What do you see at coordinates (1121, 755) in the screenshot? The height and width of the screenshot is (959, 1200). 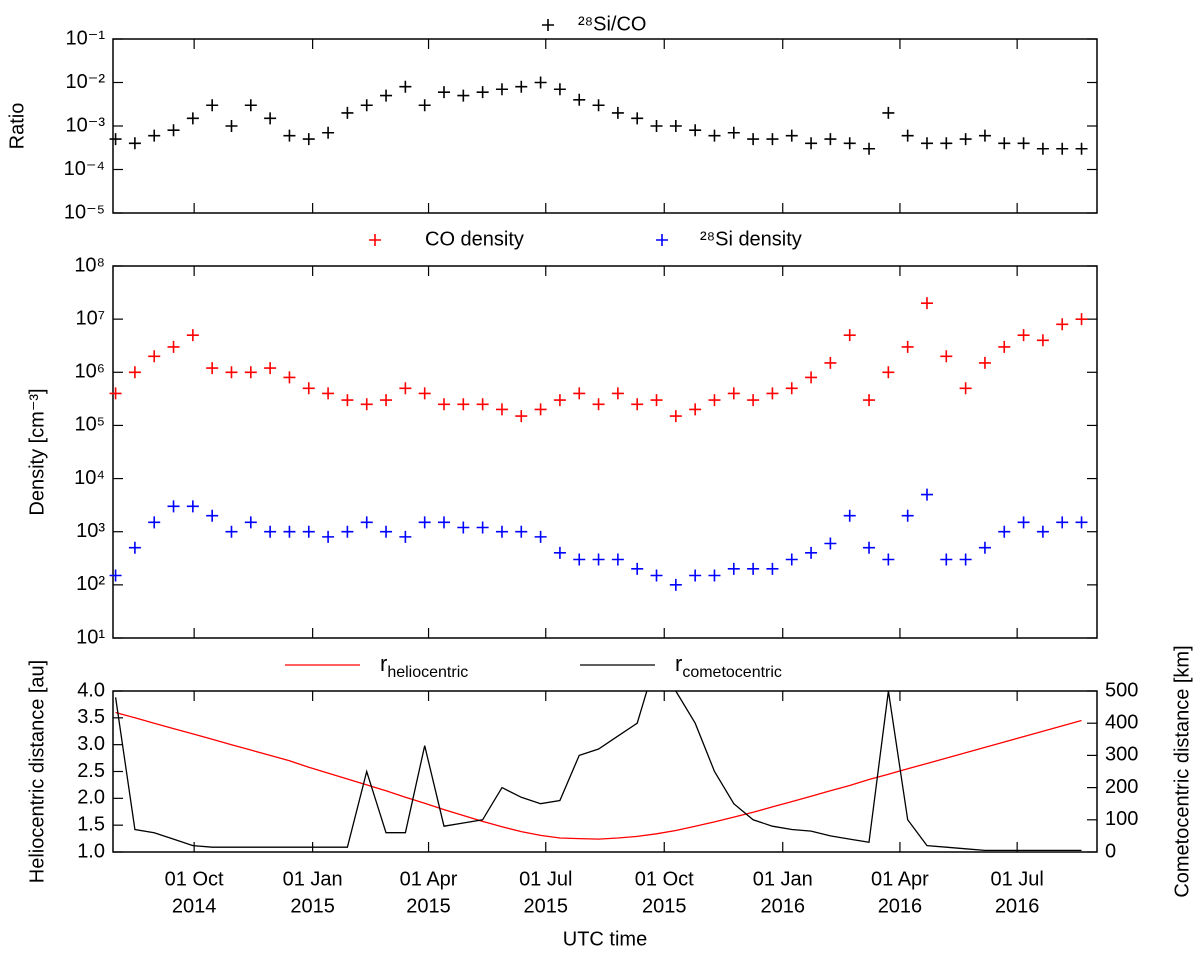 I see `y2-tick-label: 300` at bounding box center [1121, 755].